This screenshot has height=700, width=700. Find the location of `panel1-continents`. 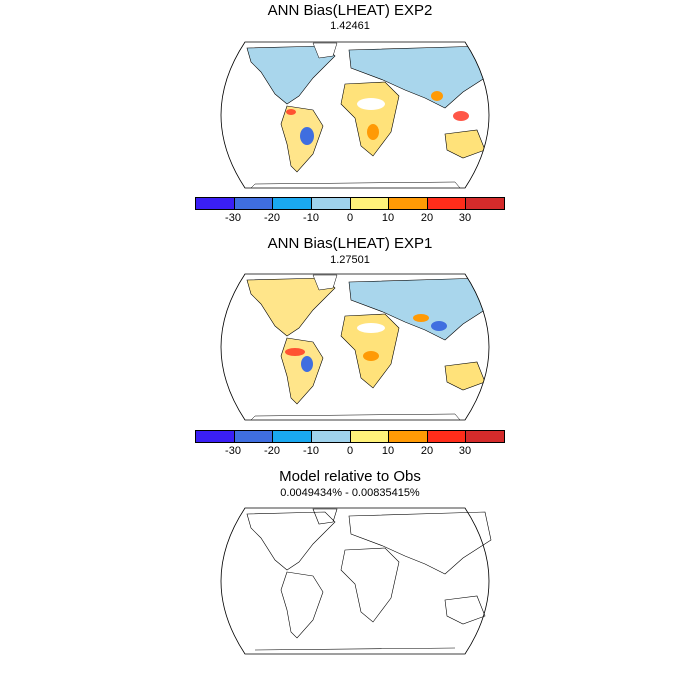

panel1-continents is located at coordinates (366, 115).